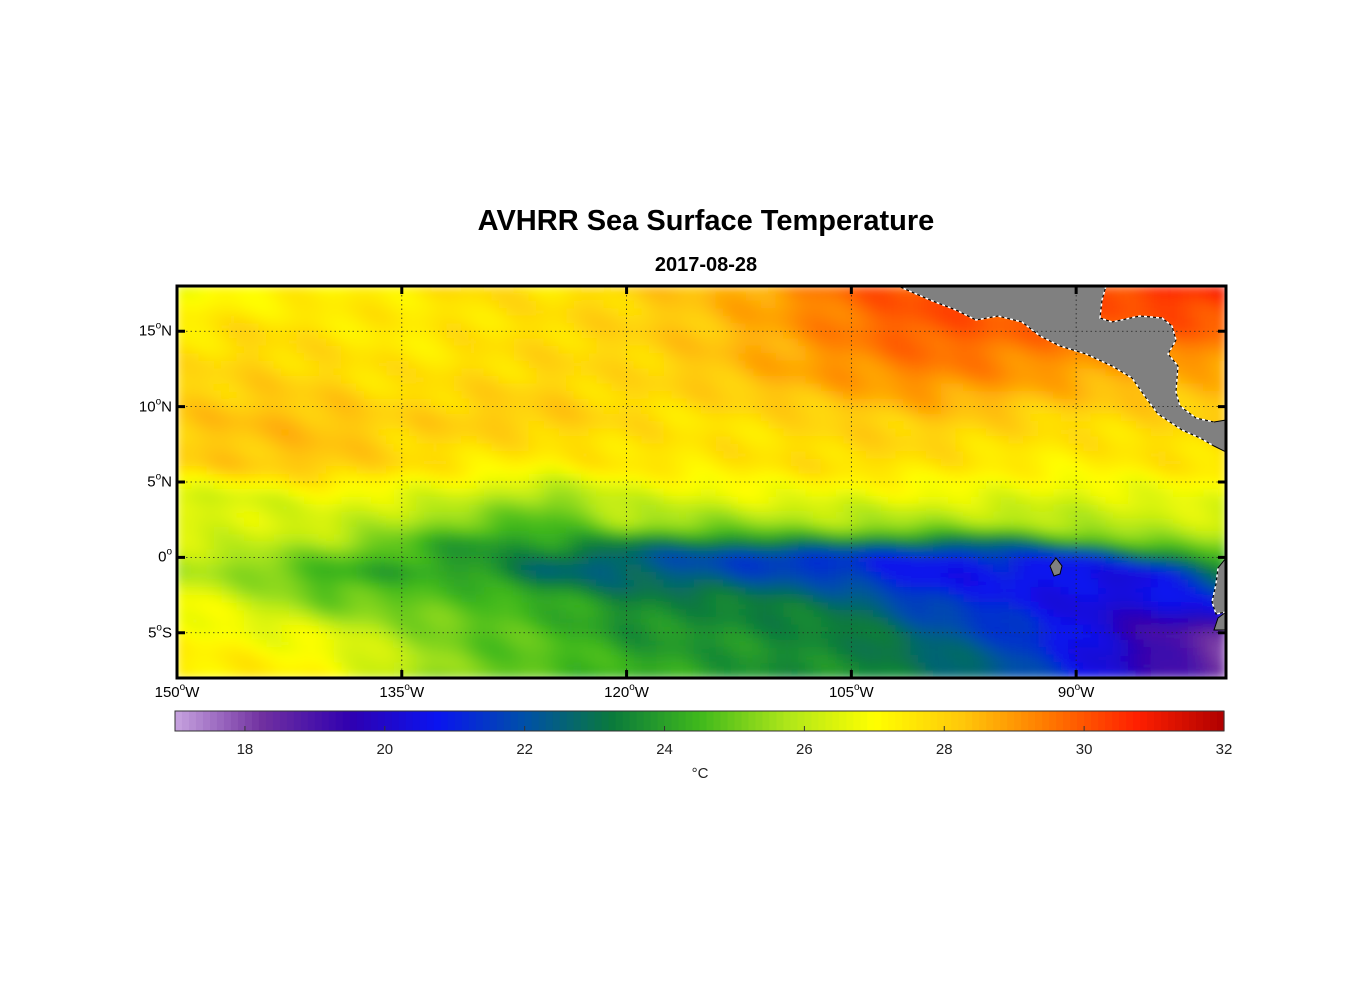 The height and width of the screenshot is (1000, 1356). I want to click on south-america-land, so click(1218, 586).